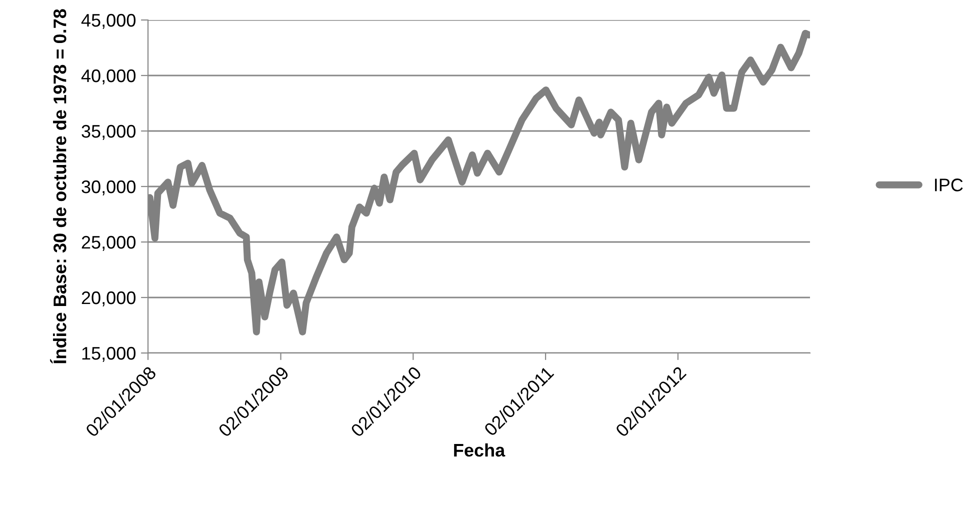 Image resolution: width=969 pixels, height=521 pixels. Describe the element at coordinates (109, 188) in the screenshot. I see `y-tick-label: 30,000` at that location.